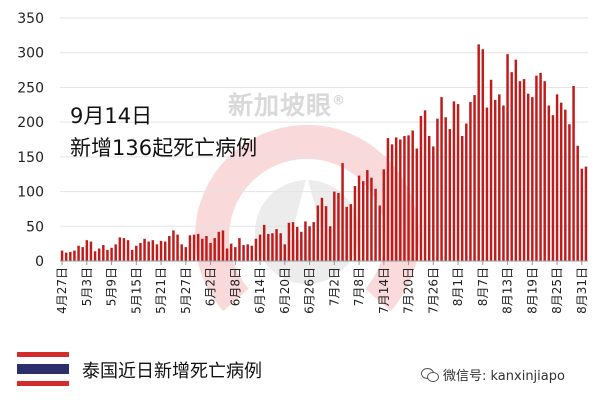  I want to click on y-tick-label: 50, so click(35, 227).